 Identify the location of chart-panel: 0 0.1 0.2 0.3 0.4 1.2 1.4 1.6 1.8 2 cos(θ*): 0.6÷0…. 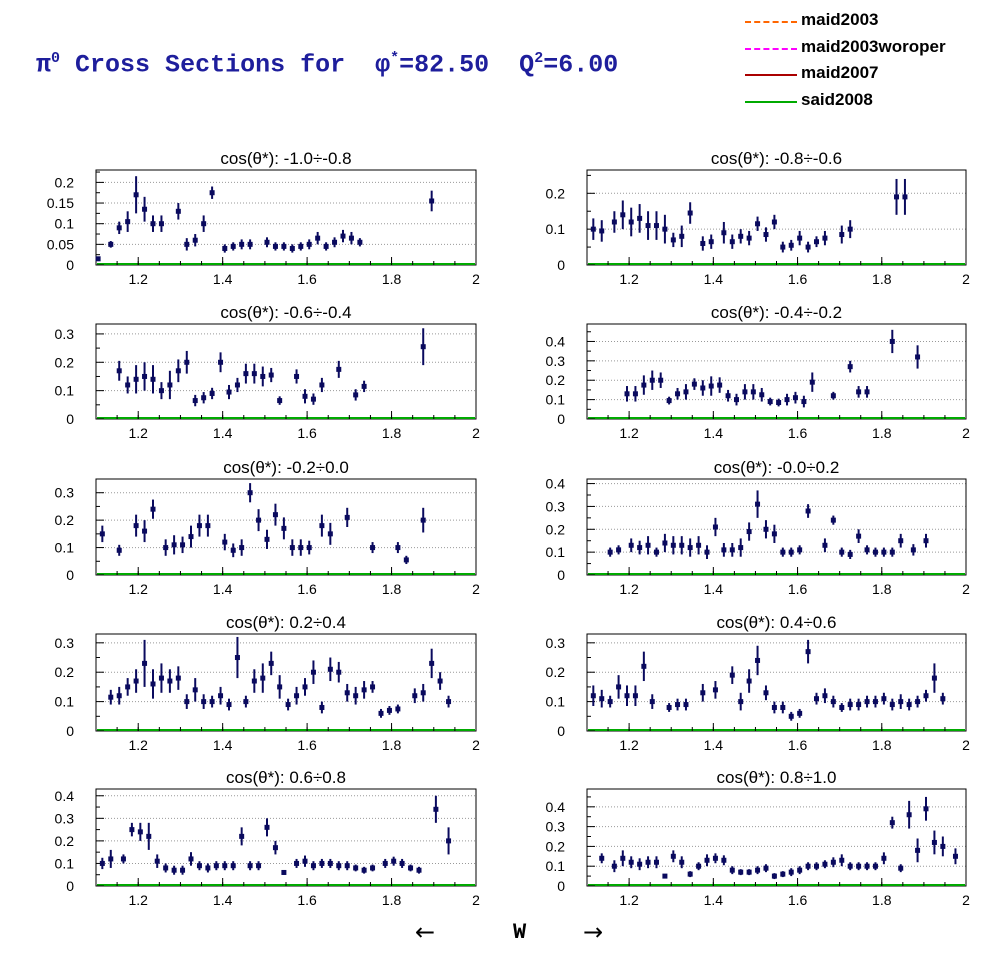
(268, 838).